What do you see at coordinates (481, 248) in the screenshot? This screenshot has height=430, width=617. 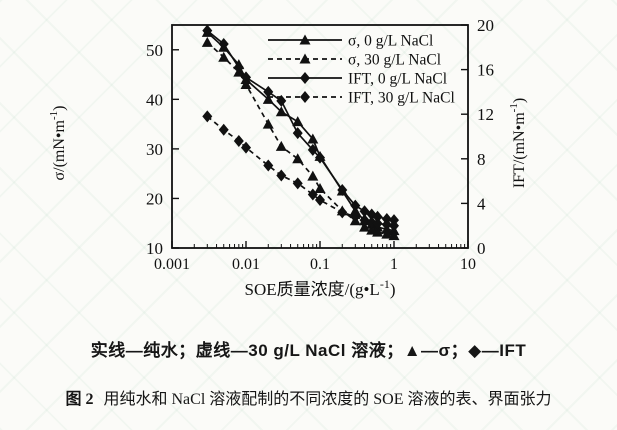 I see `right-tick-label: 0` at bounding box center [481, 248].